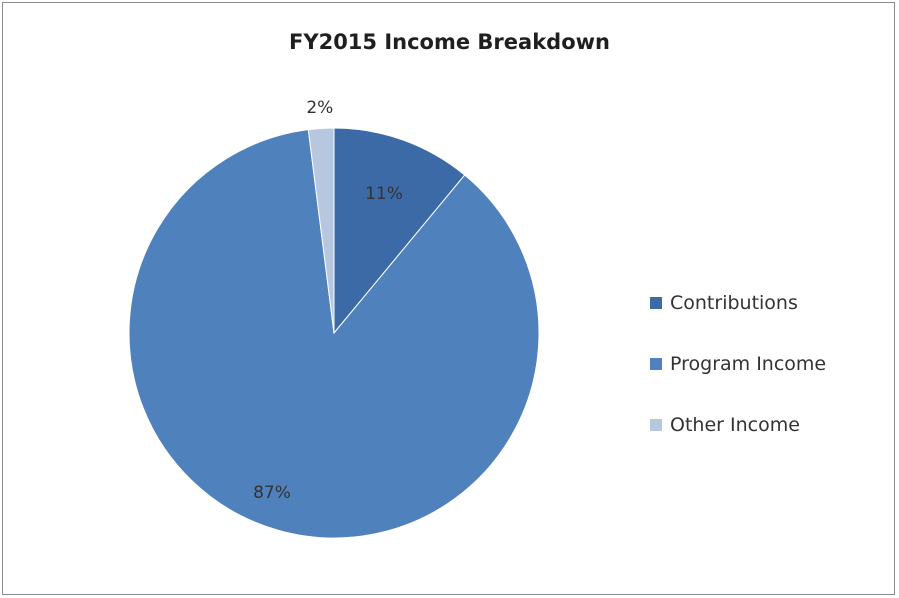  Describe the element at coordinates (735, 425) in the screenshot. I see `legend-label-other-income: Other Income` at that location.